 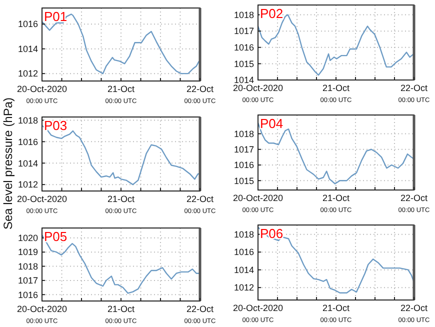 I want to click on chart-title: P03, so click(x=56, y=125).